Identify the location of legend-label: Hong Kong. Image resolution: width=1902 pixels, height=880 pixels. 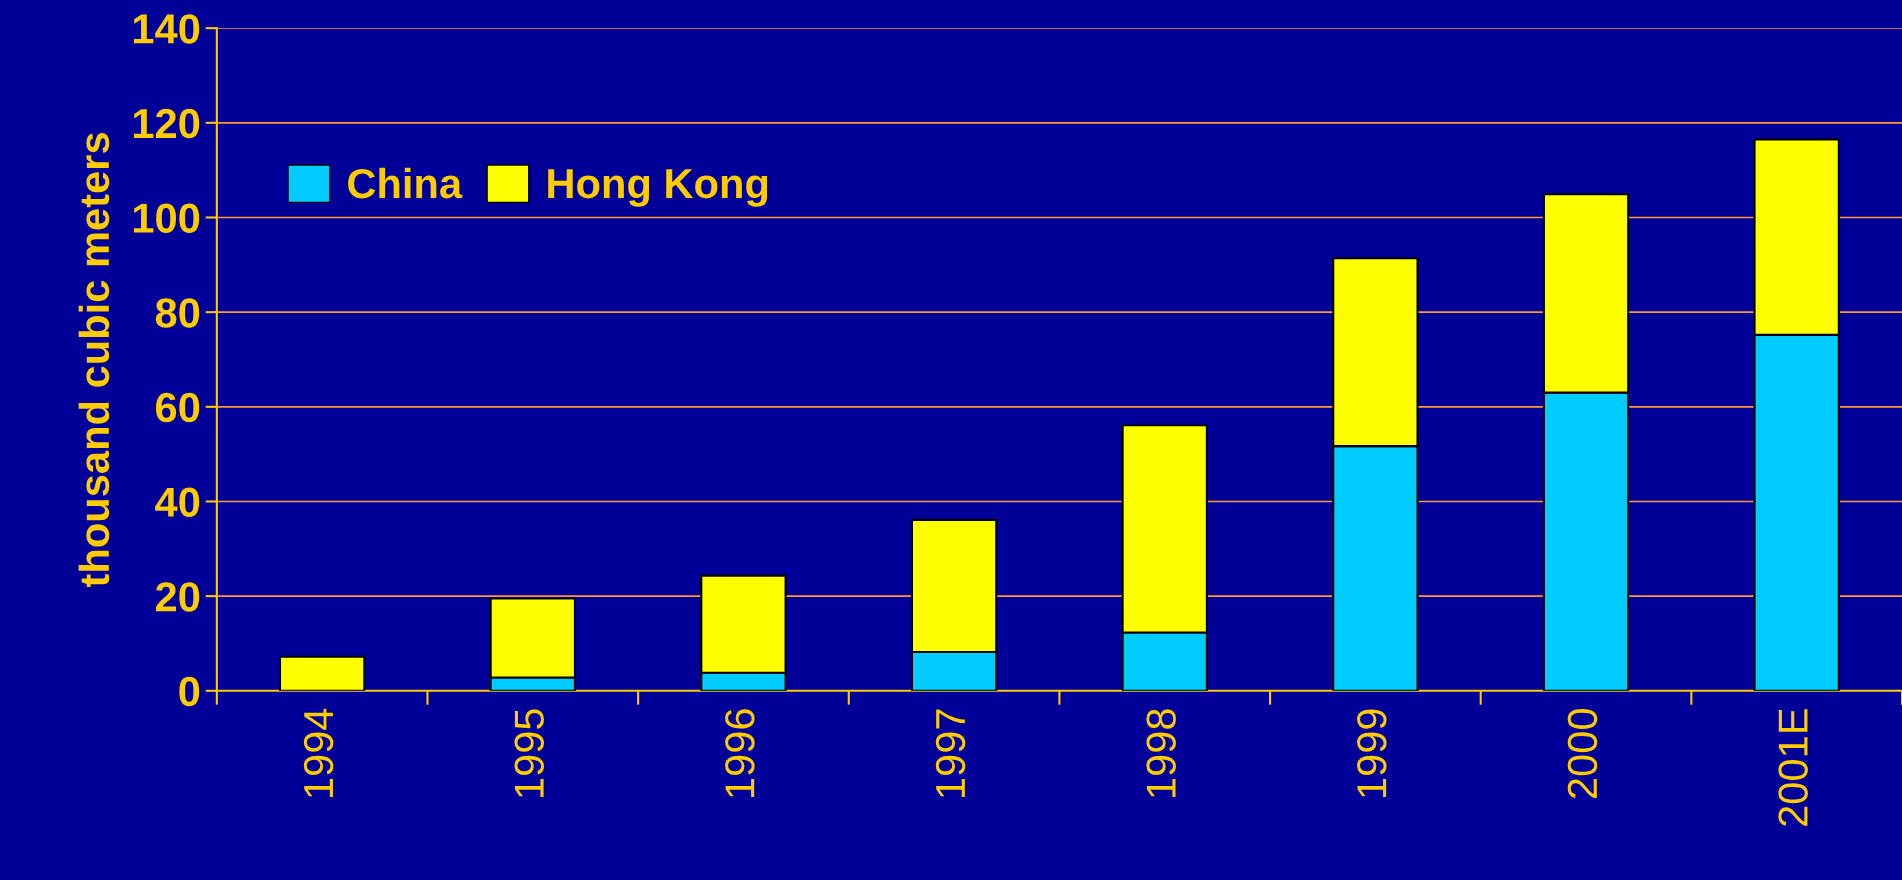
(658, 188).